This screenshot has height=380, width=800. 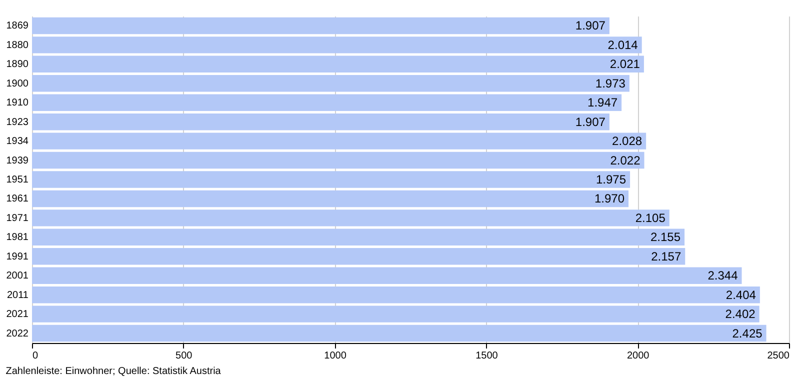 I want to click on y-tick-label: 1991, so click(x=17, y=256).